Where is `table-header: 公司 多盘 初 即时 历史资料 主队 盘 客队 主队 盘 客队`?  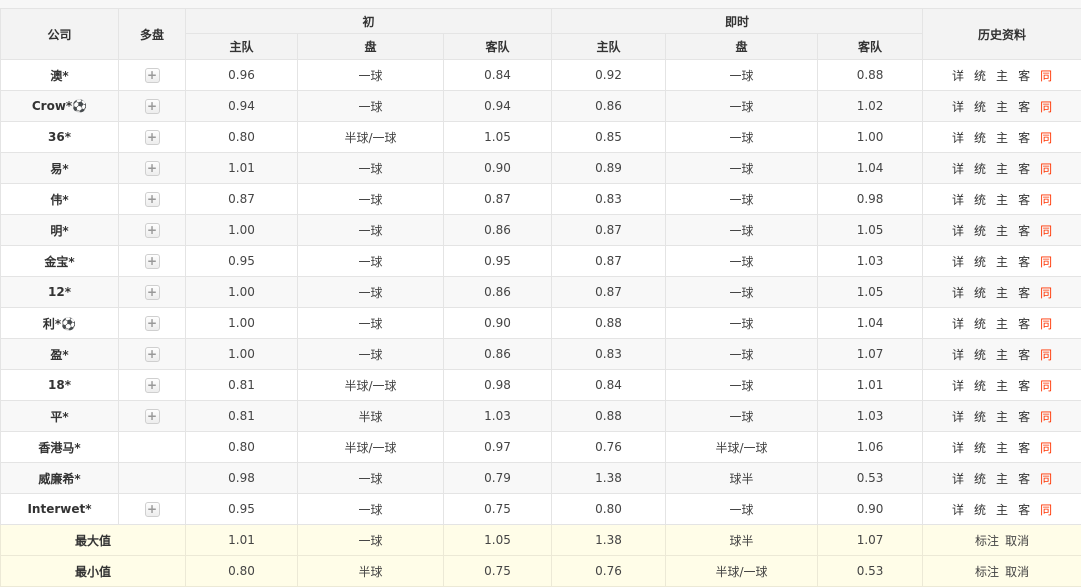
table-header: 公司 多盘 初 即时 历史资料 主队 盘 客队 主队 盘 客队 is located at coordinates (541, 34).